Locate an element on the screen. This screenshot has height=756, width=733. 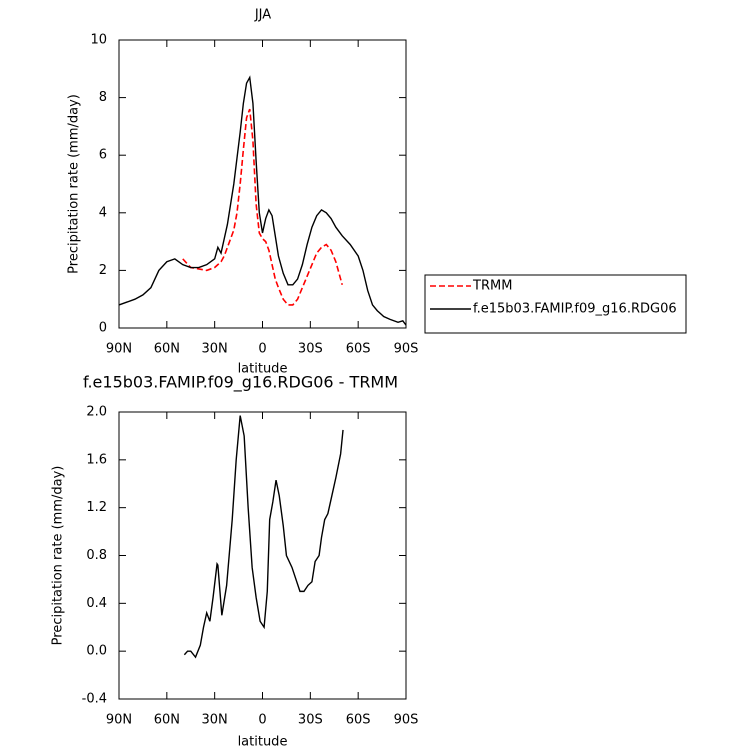
y-tick-label: 2 is located at coordinates (103, 270).